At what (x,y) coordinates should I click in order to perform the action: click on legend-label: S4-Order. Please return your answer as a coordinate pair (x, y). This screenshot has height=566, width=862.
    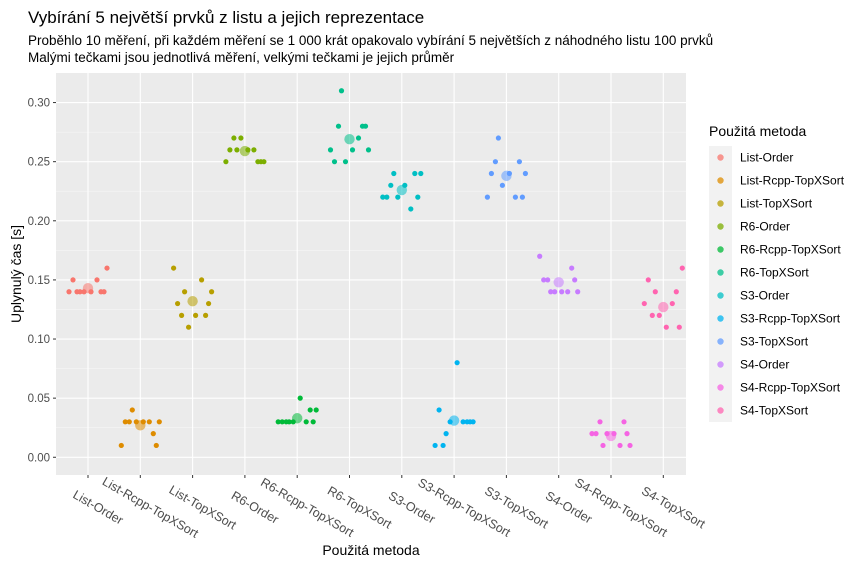
    Looking at the image, I should click on (764, 365).